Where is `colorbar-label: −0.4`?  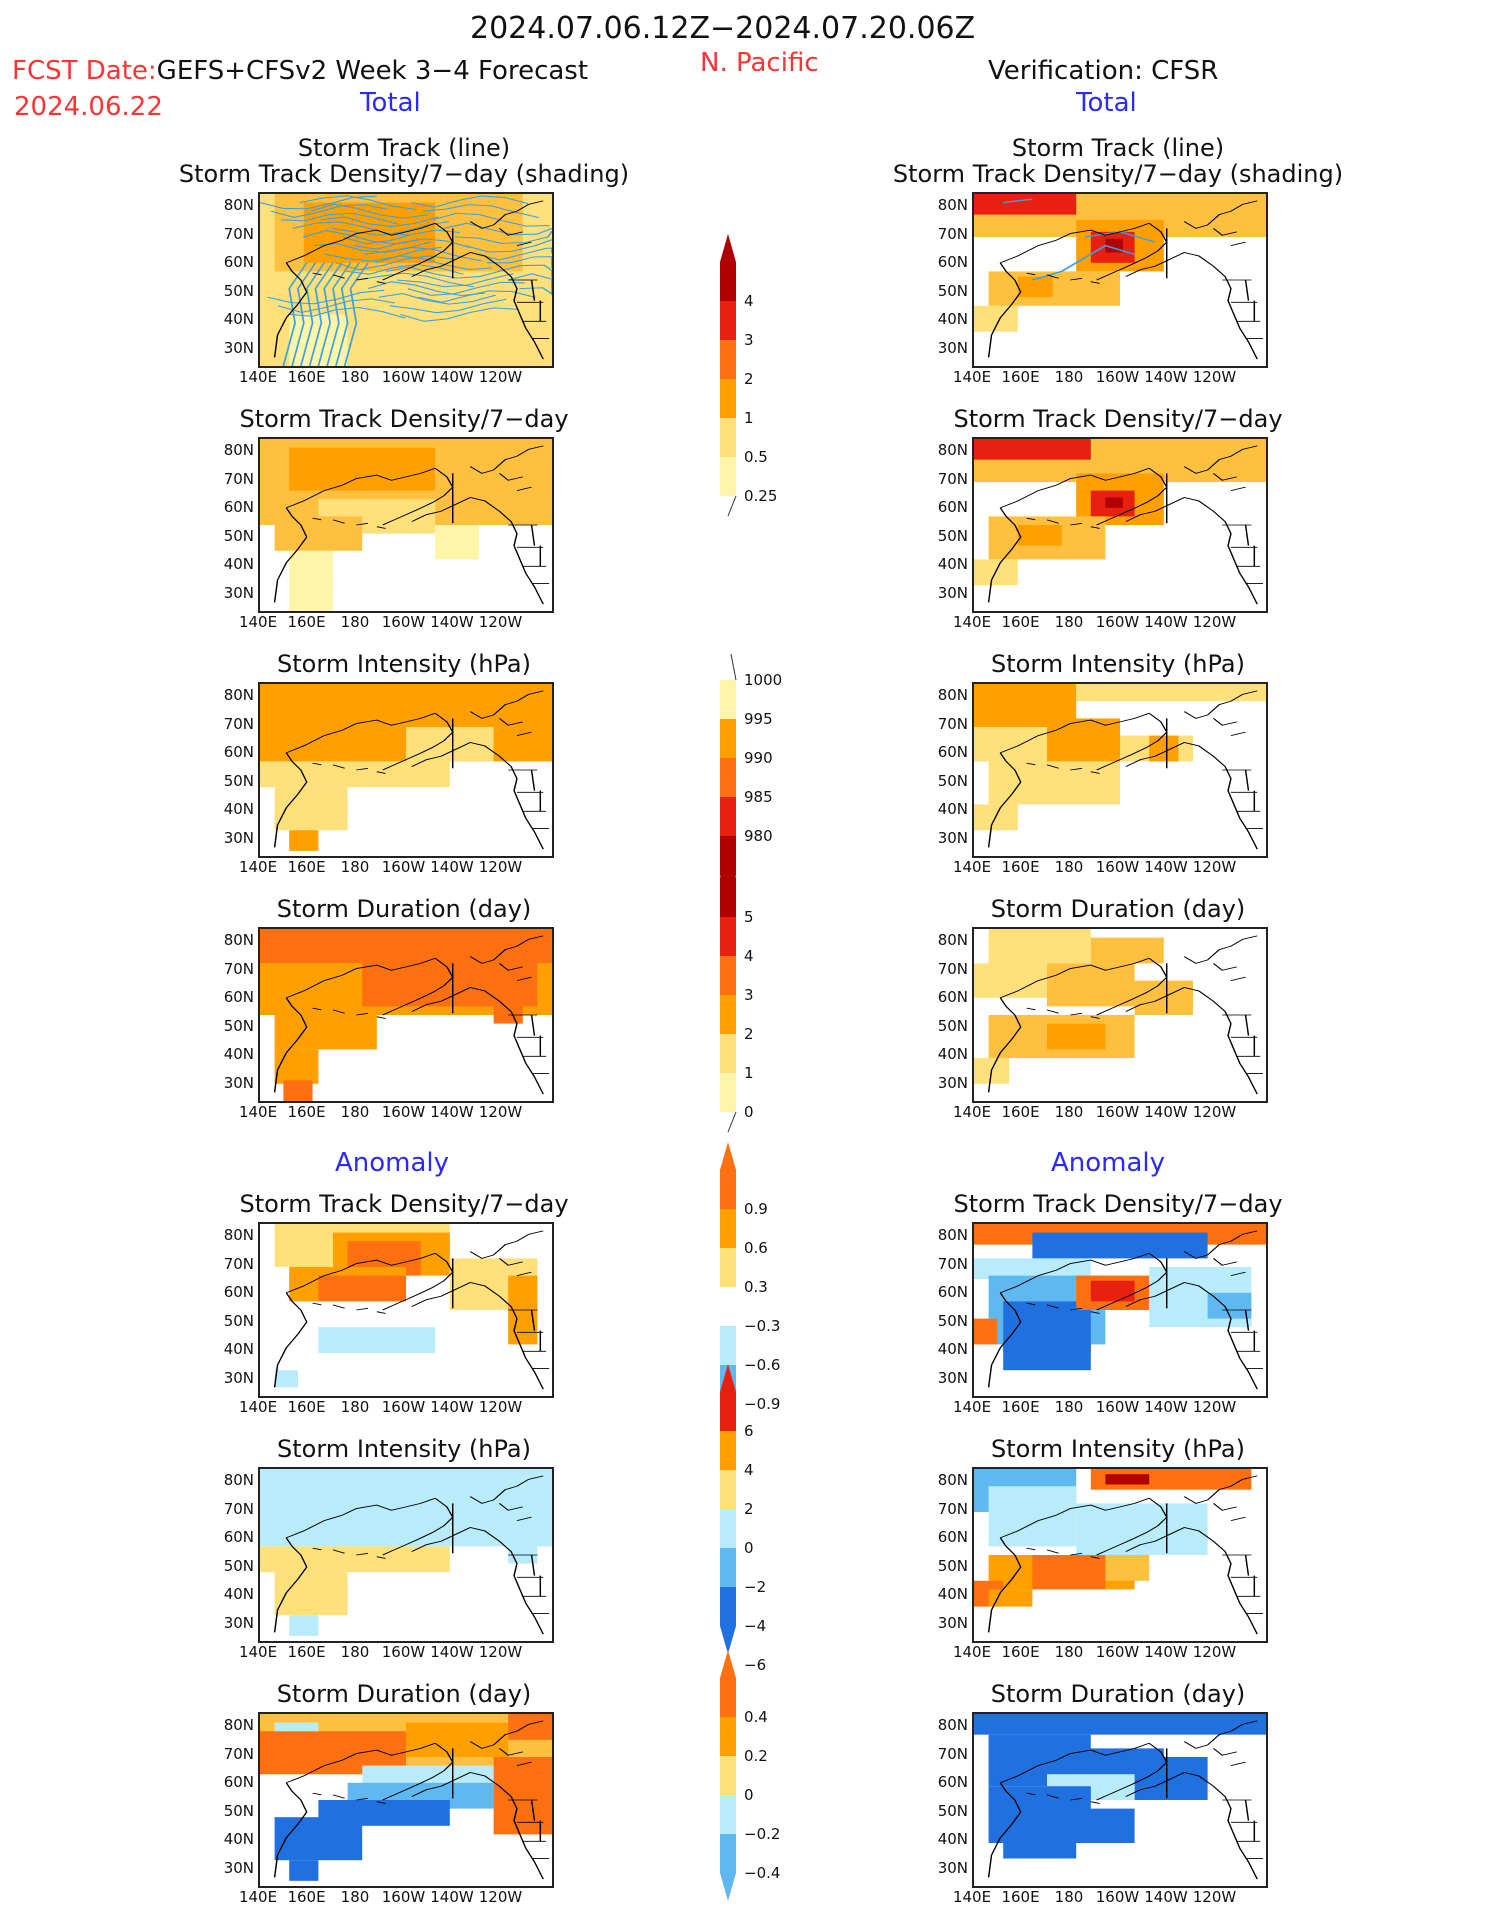 colorbar-label: −0.4 is located at coordinates (762, 1873).